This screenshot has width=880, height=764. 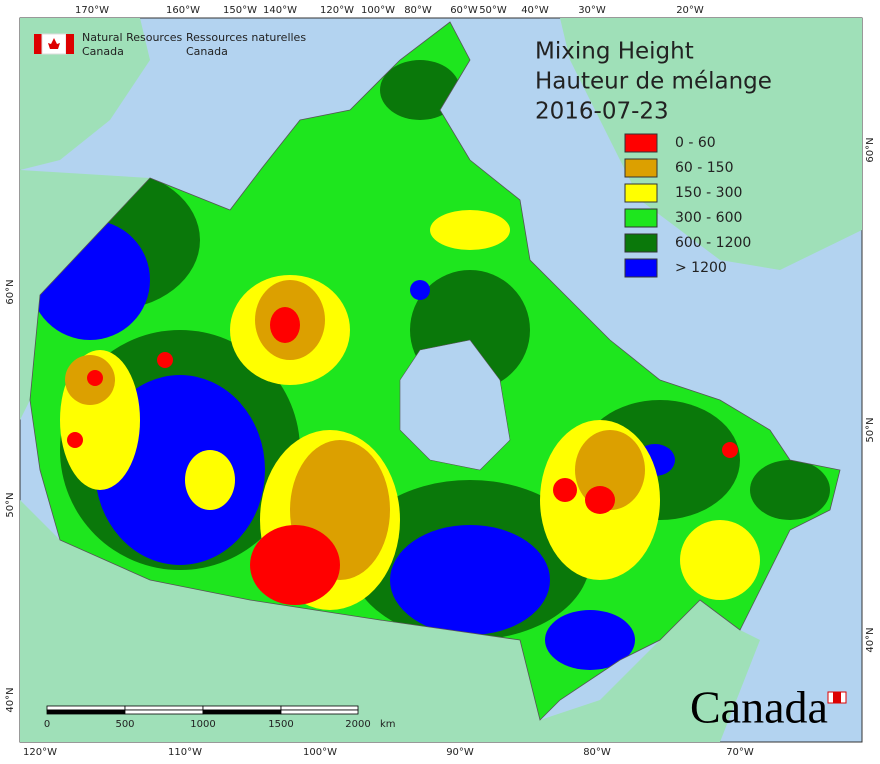 What do you see at coordinates (185, 752) in the screenshot?
I see `longitude-label: 110°W` at bounding box center [185, 752].